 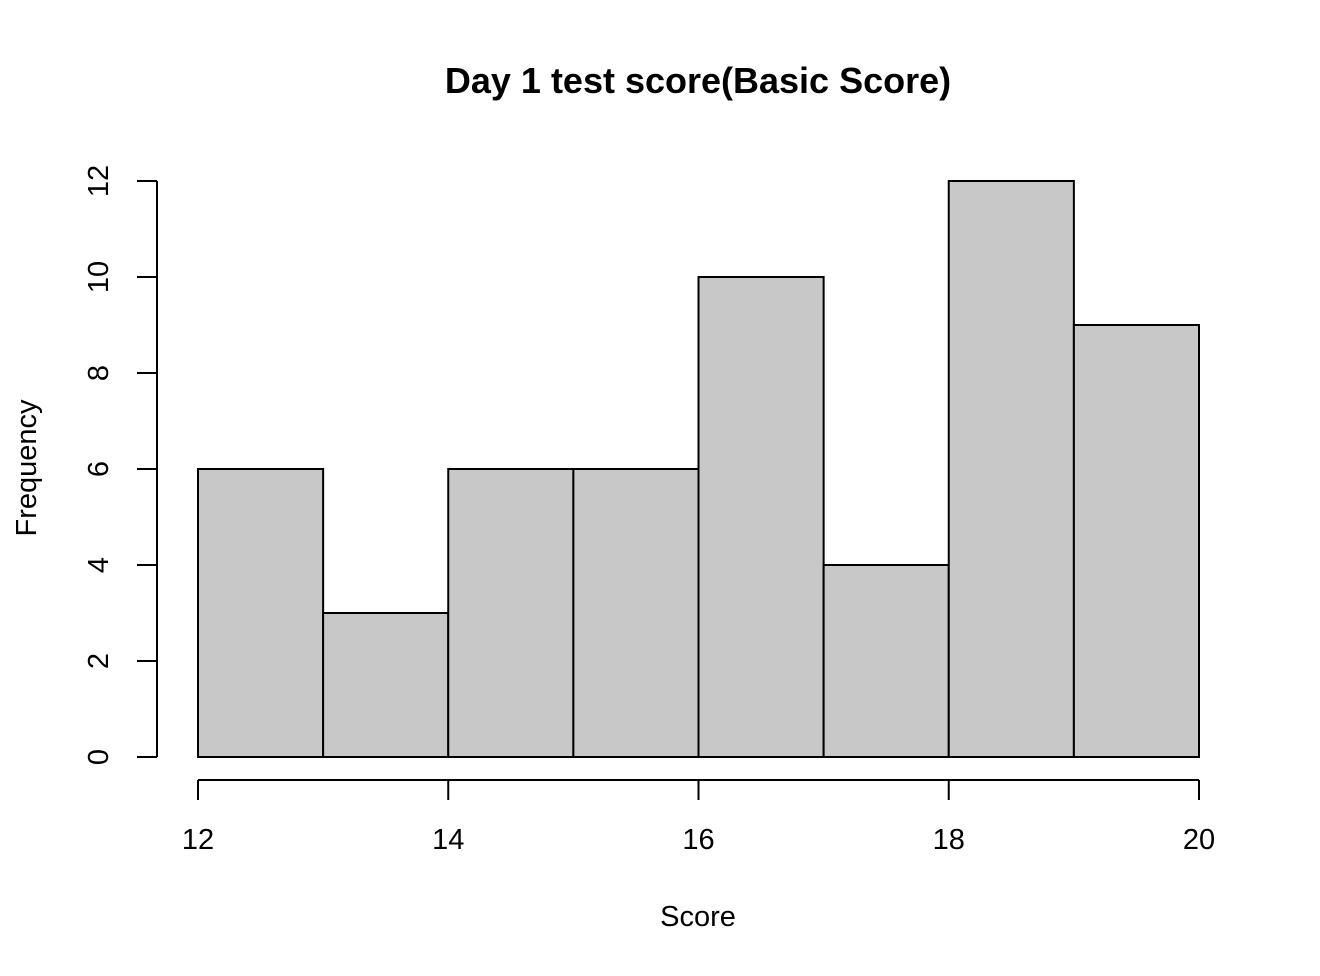 I want to click on x-axis: 12 14 16 18 20, so click(x=698, y=817).